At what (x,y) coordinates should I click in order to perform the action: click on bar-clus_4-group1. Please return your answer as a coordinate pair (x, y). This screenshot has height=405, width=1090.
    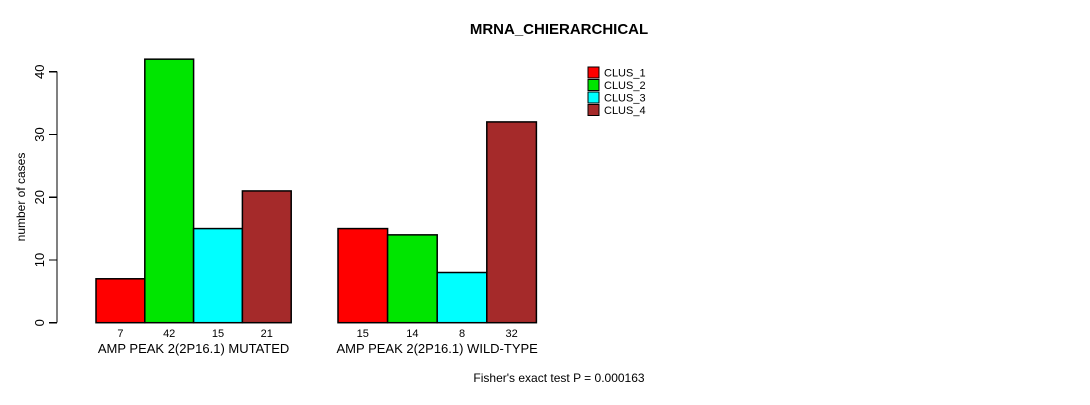
    Looking at the image, I should click on (266, 257).